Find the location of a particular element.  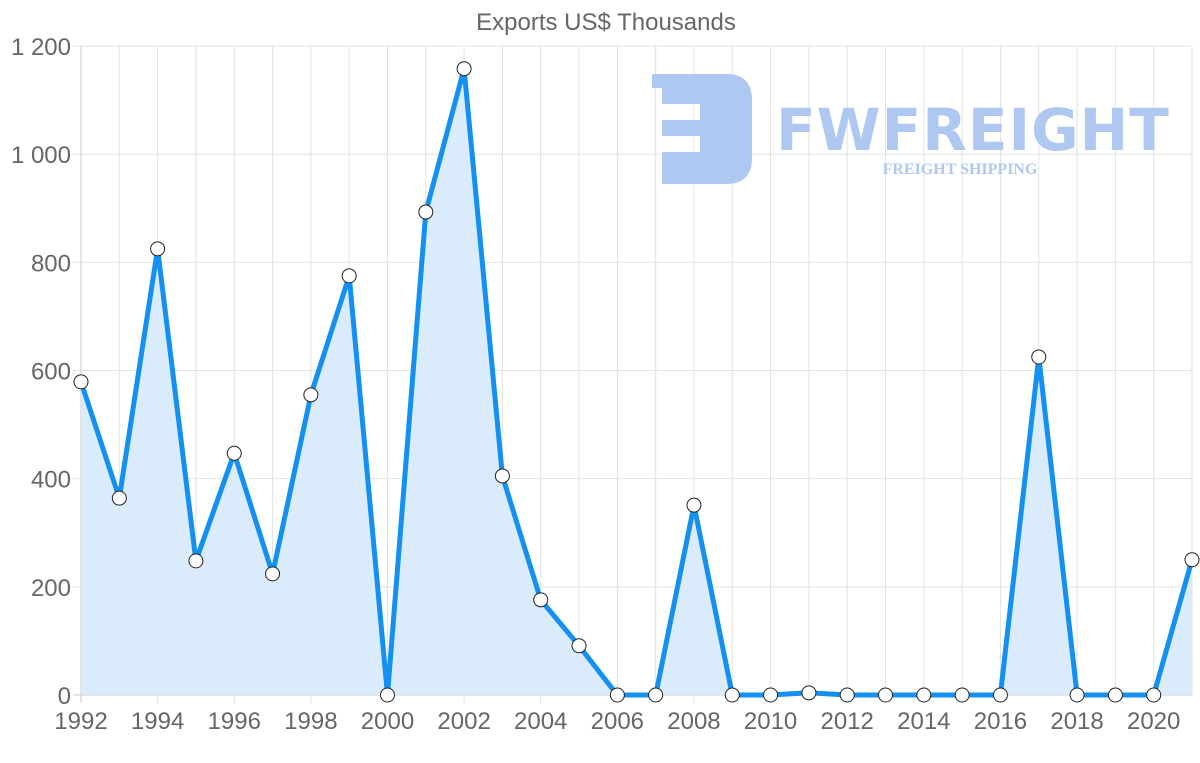

y-tick-label: 600 is located at coordinates (51, 372).